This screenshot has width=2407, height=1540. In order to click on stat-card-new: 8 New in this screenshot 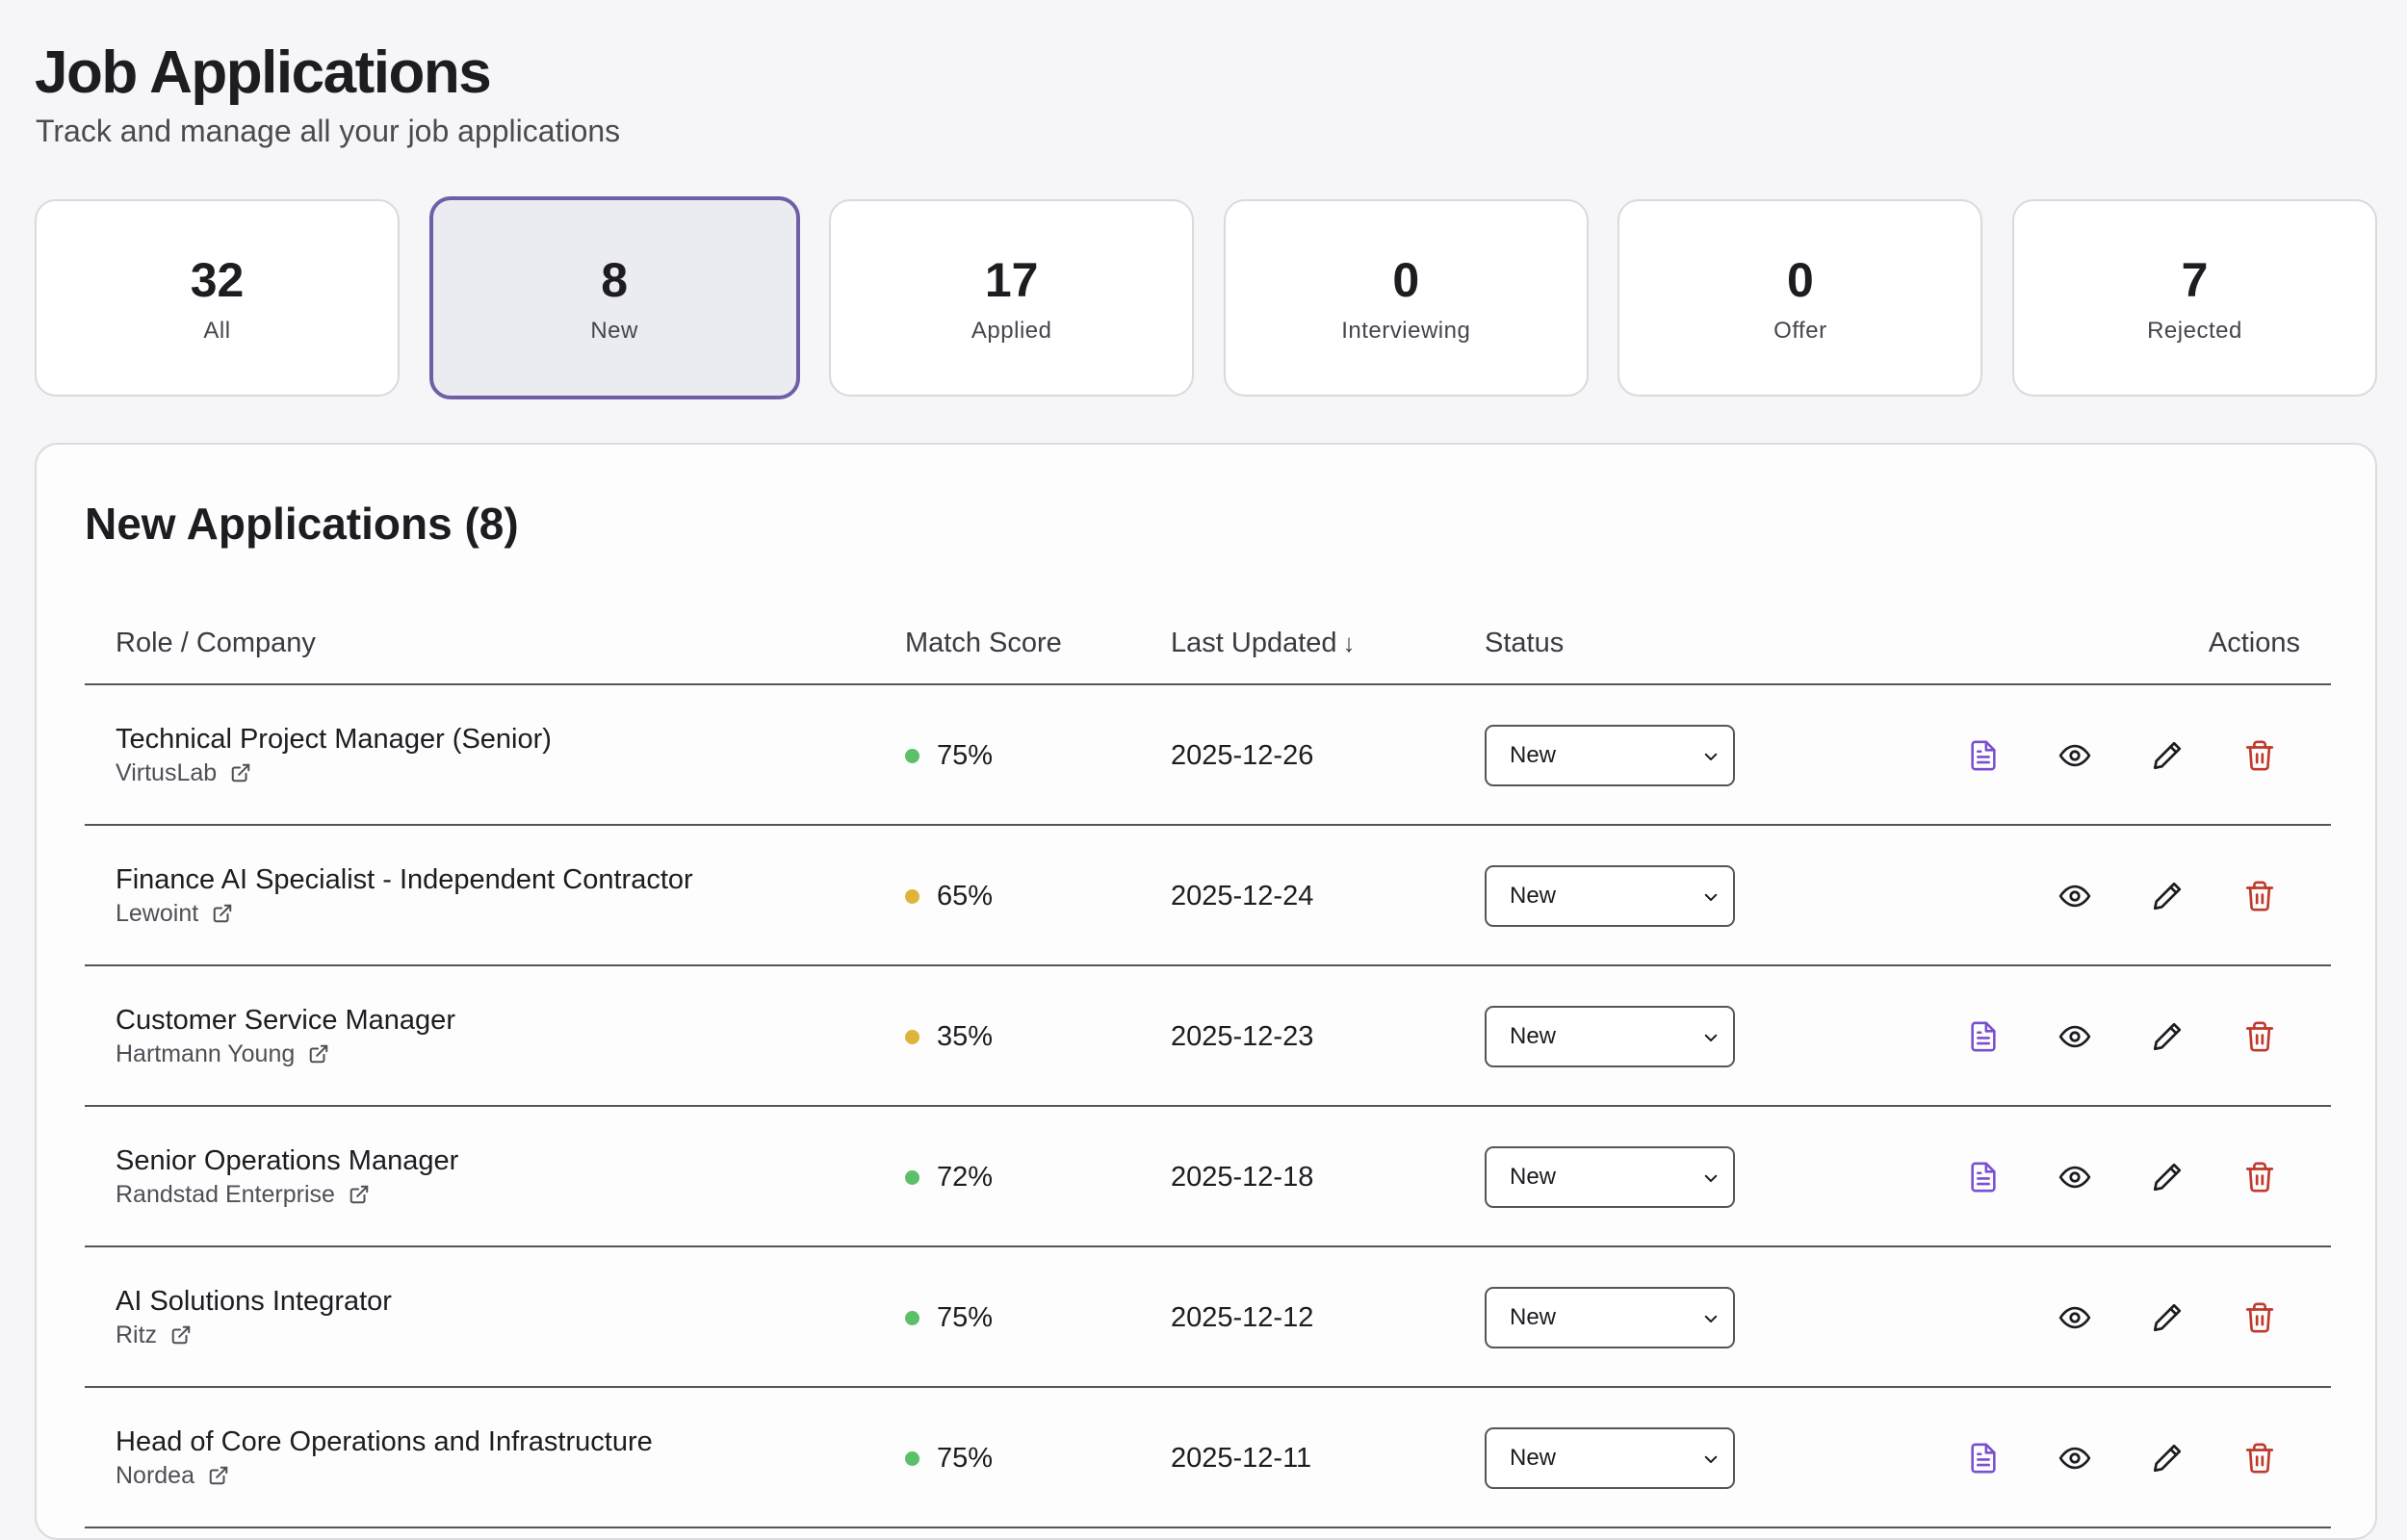, I will do `click(614, 297)`.